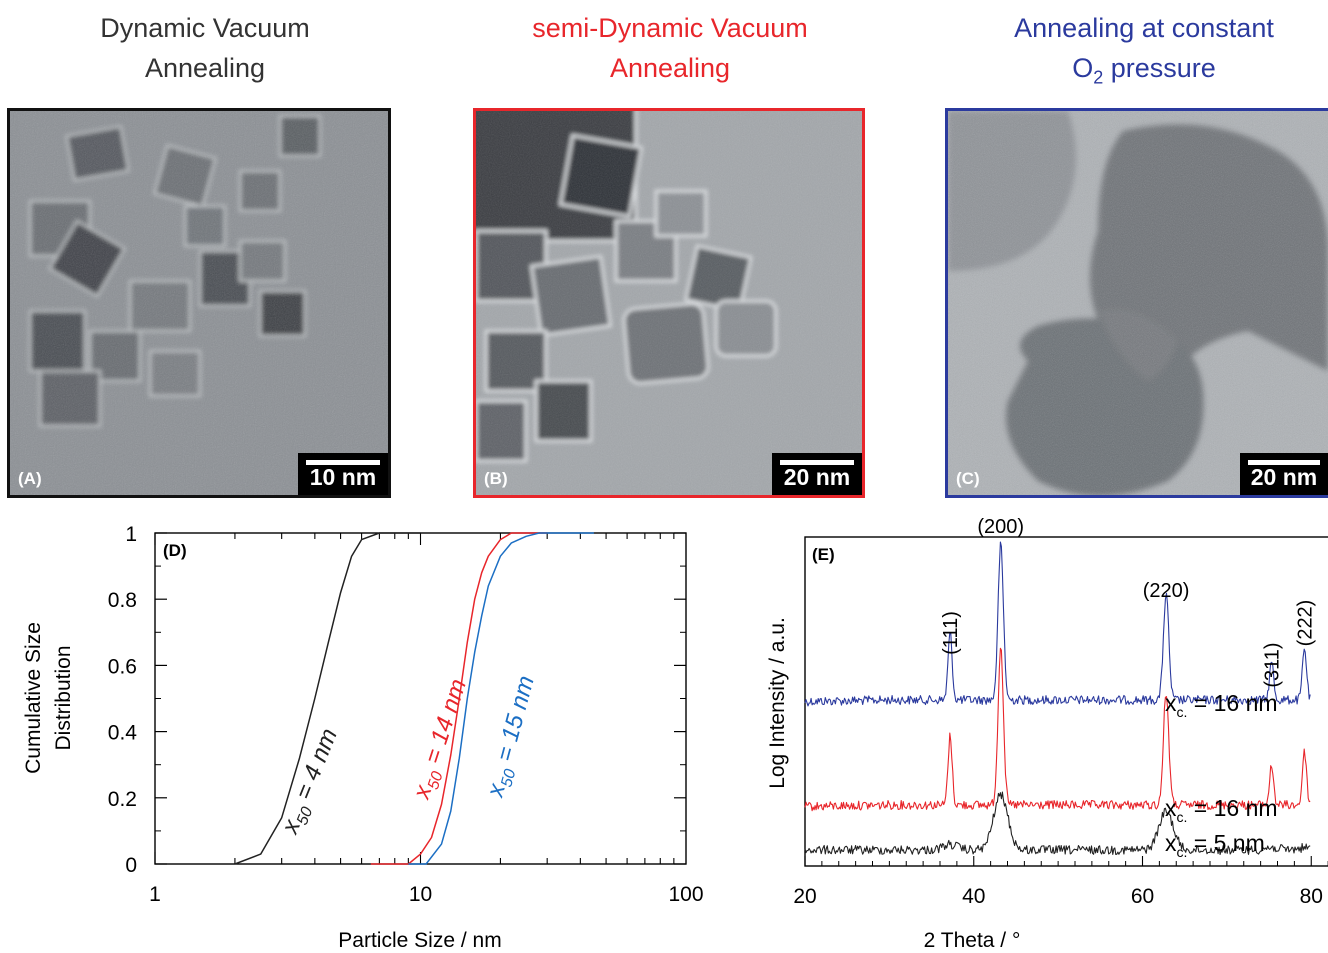 This screenshot has width=1328, height=953. Describe the element at coordinates (951, 633) in the screenshot. I see `chart-e-peak-label: (111)` at that location.